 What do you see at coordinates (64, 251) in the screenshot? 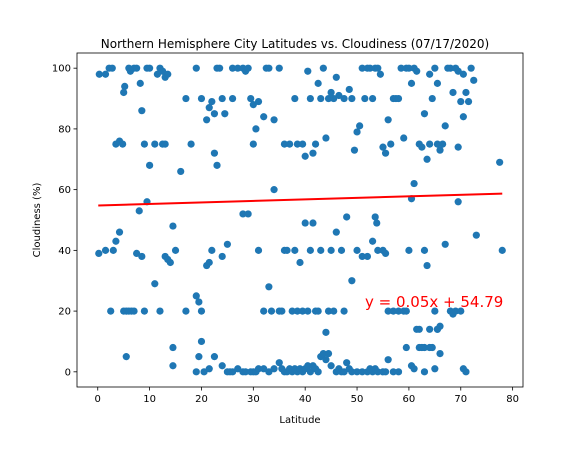
I see `y-tick-label: 40` at bounding box center [64, 251].